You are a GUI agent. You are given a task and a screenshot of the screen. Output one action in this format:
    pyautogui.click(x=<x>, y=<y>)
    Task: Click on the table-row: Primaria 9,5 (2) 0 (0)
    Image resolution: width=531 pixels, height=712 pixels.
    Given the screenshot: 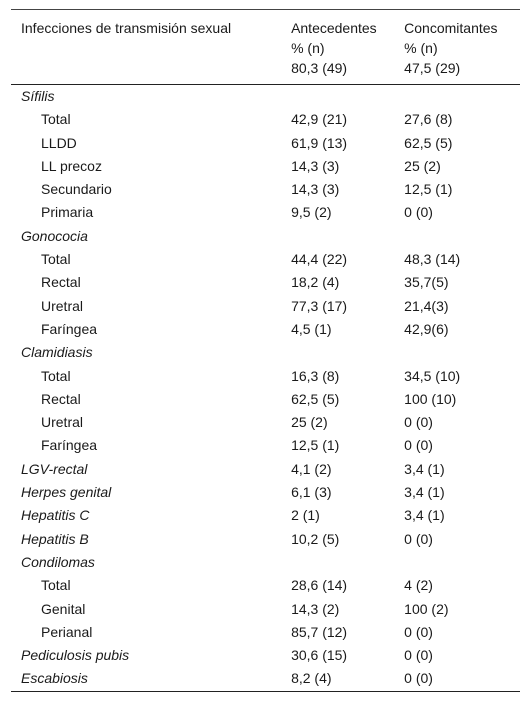 What is the action you would take?
    pyautogui.click(x=265, y=212)
    